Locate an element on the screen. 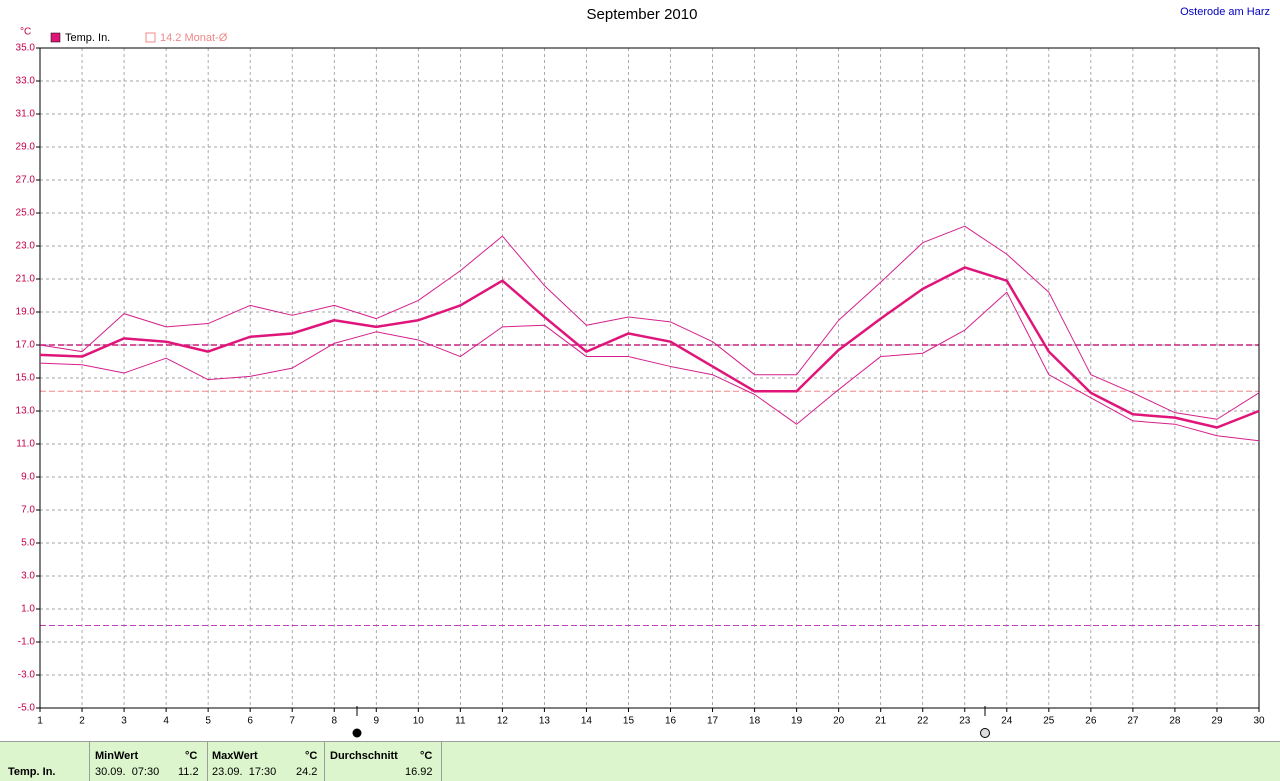 This screenshot has height=781, width=1280. y-tick-label: 35.0 is located at coordinates (26, 48).